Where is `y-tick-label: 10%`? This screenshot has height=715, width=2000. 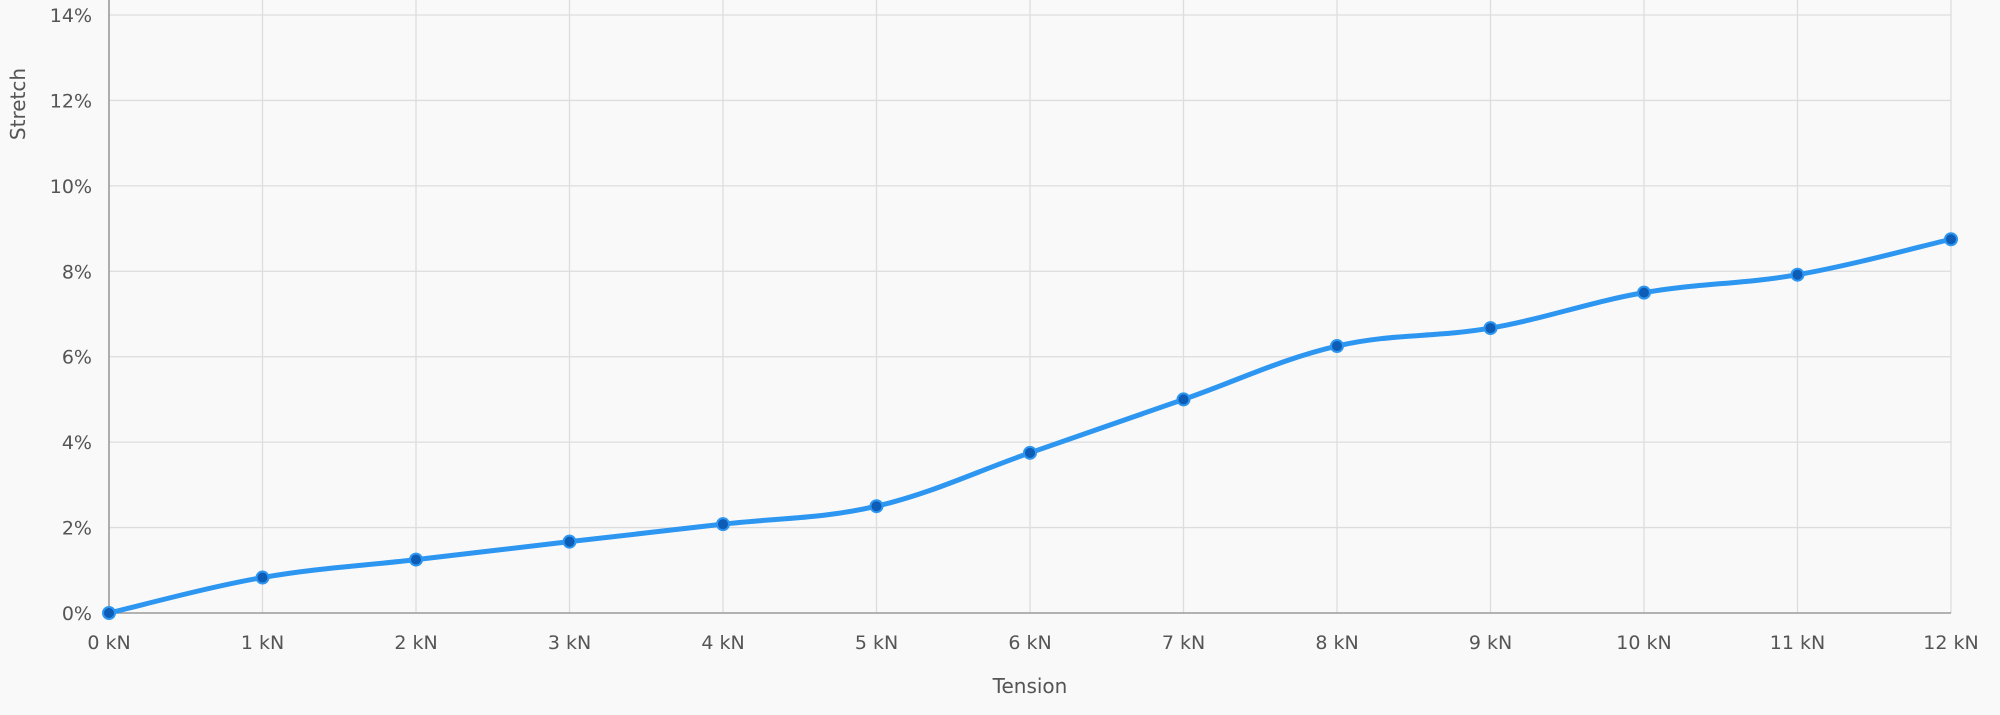
y-tick-label: 10% is located at coordinates (71, 187).